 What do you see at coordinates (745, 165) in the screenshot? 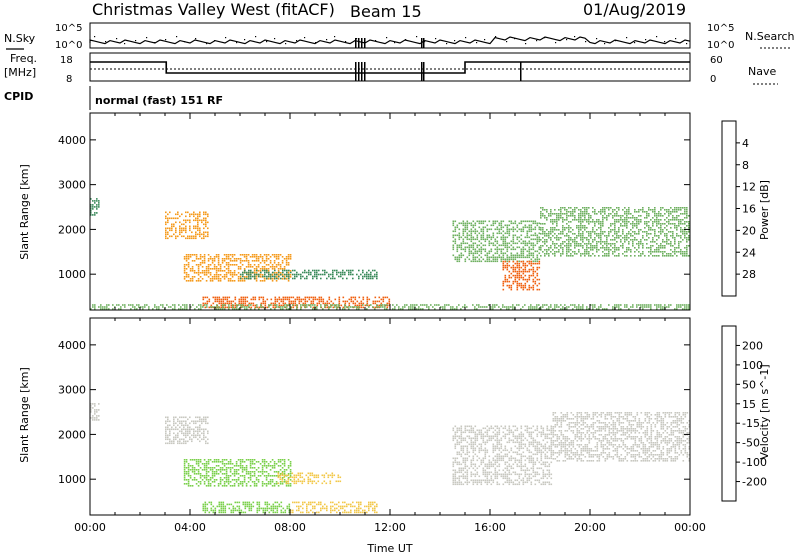
I see `colorbar-tick-label: 8` at bounding box center [745, 165].